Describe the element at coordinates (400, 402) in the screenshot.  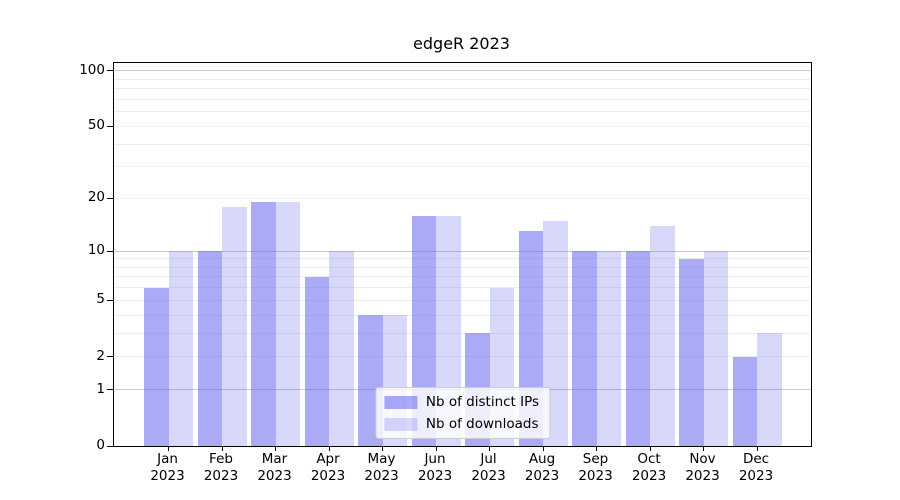
I see `legend-swatch-distinct-ips` at that location.